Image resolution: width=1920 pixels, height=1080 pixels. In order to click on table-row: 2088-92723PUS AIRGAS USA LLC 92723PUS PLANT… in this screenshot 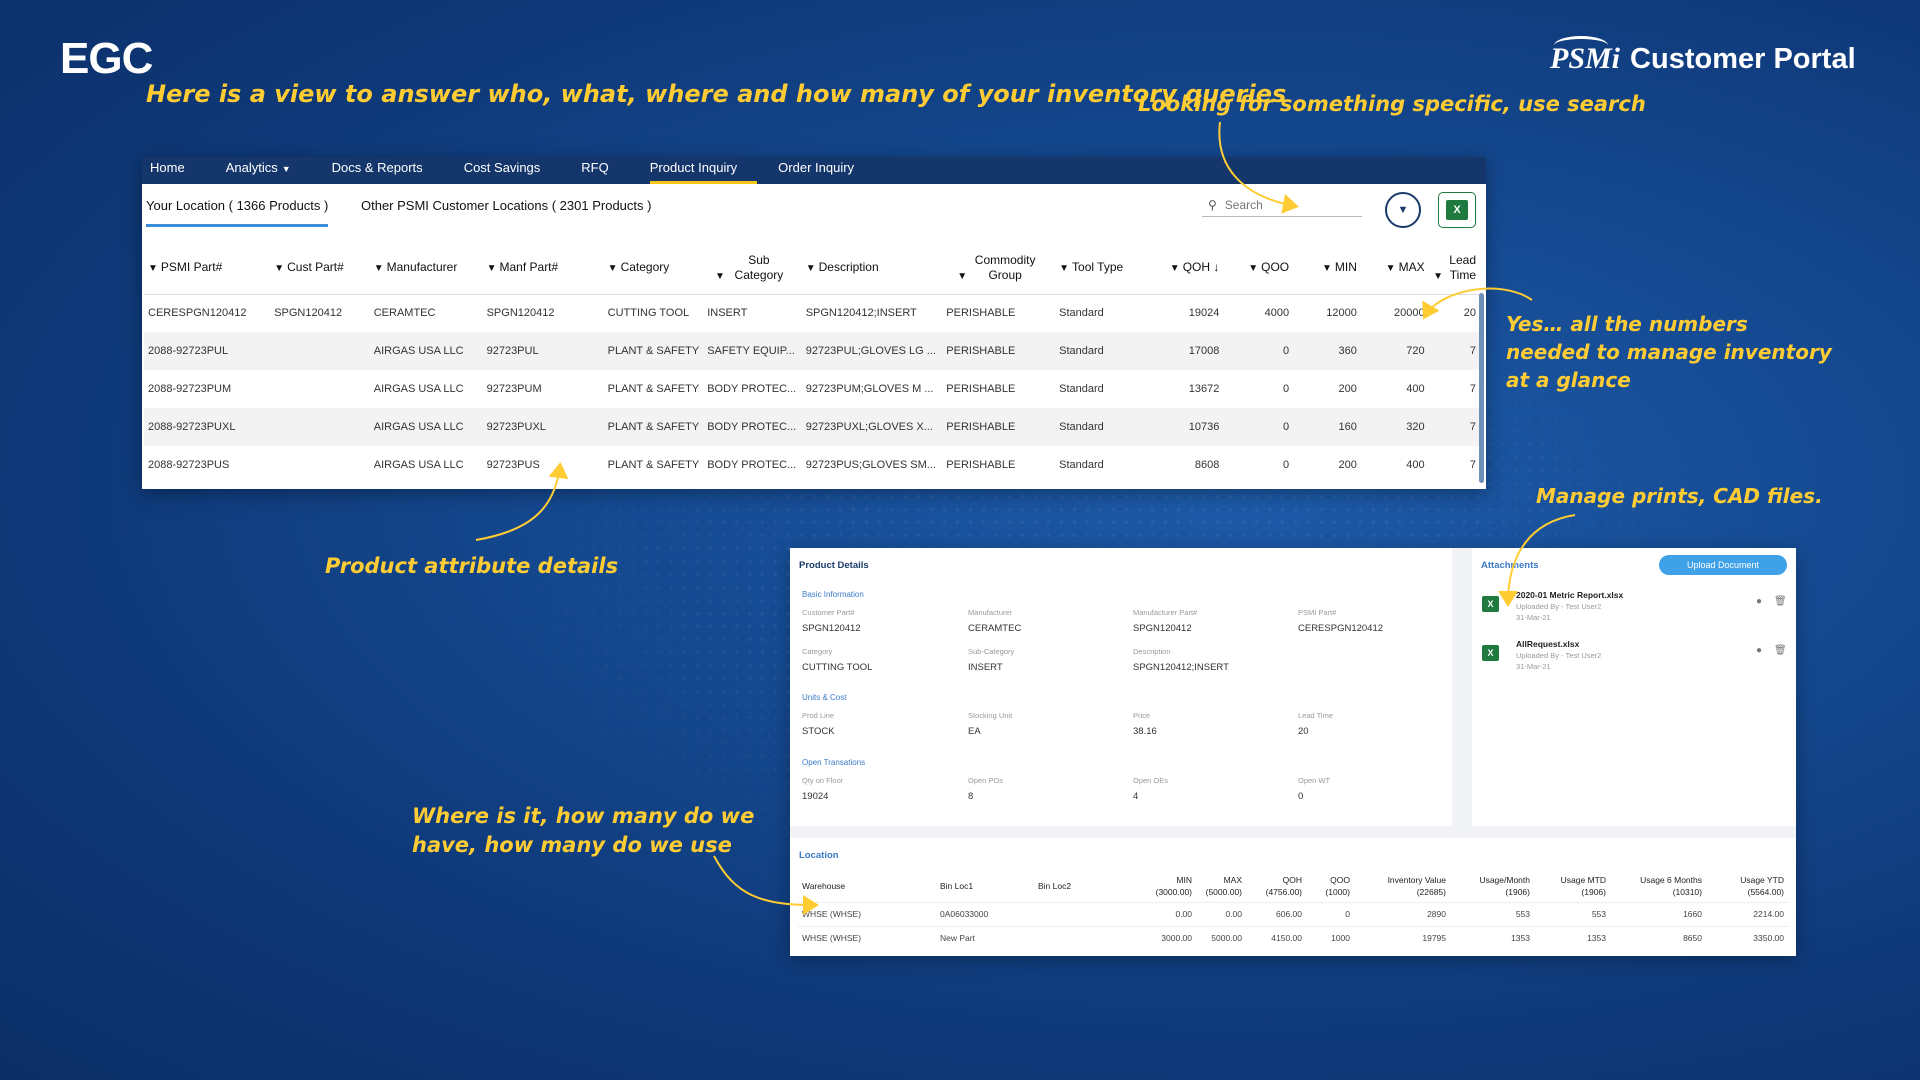, I will do `click(812, 465)`.